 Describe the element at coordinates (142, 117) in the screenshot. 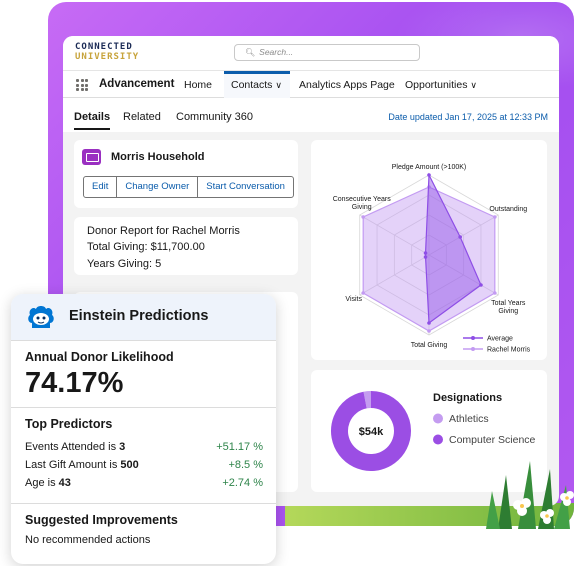

I see `tab-related: Related` at that location.